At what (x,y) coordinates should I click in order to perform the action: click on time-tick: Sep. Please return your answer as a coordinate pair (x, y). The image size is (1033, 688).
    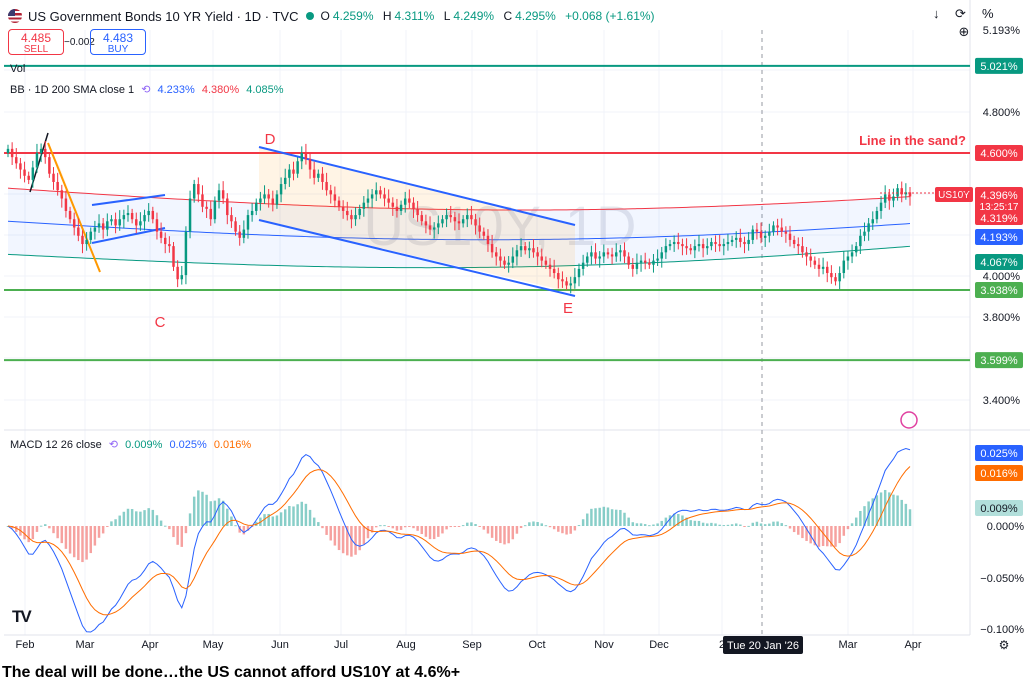
    Looking at the image, I should click on (472, 645).